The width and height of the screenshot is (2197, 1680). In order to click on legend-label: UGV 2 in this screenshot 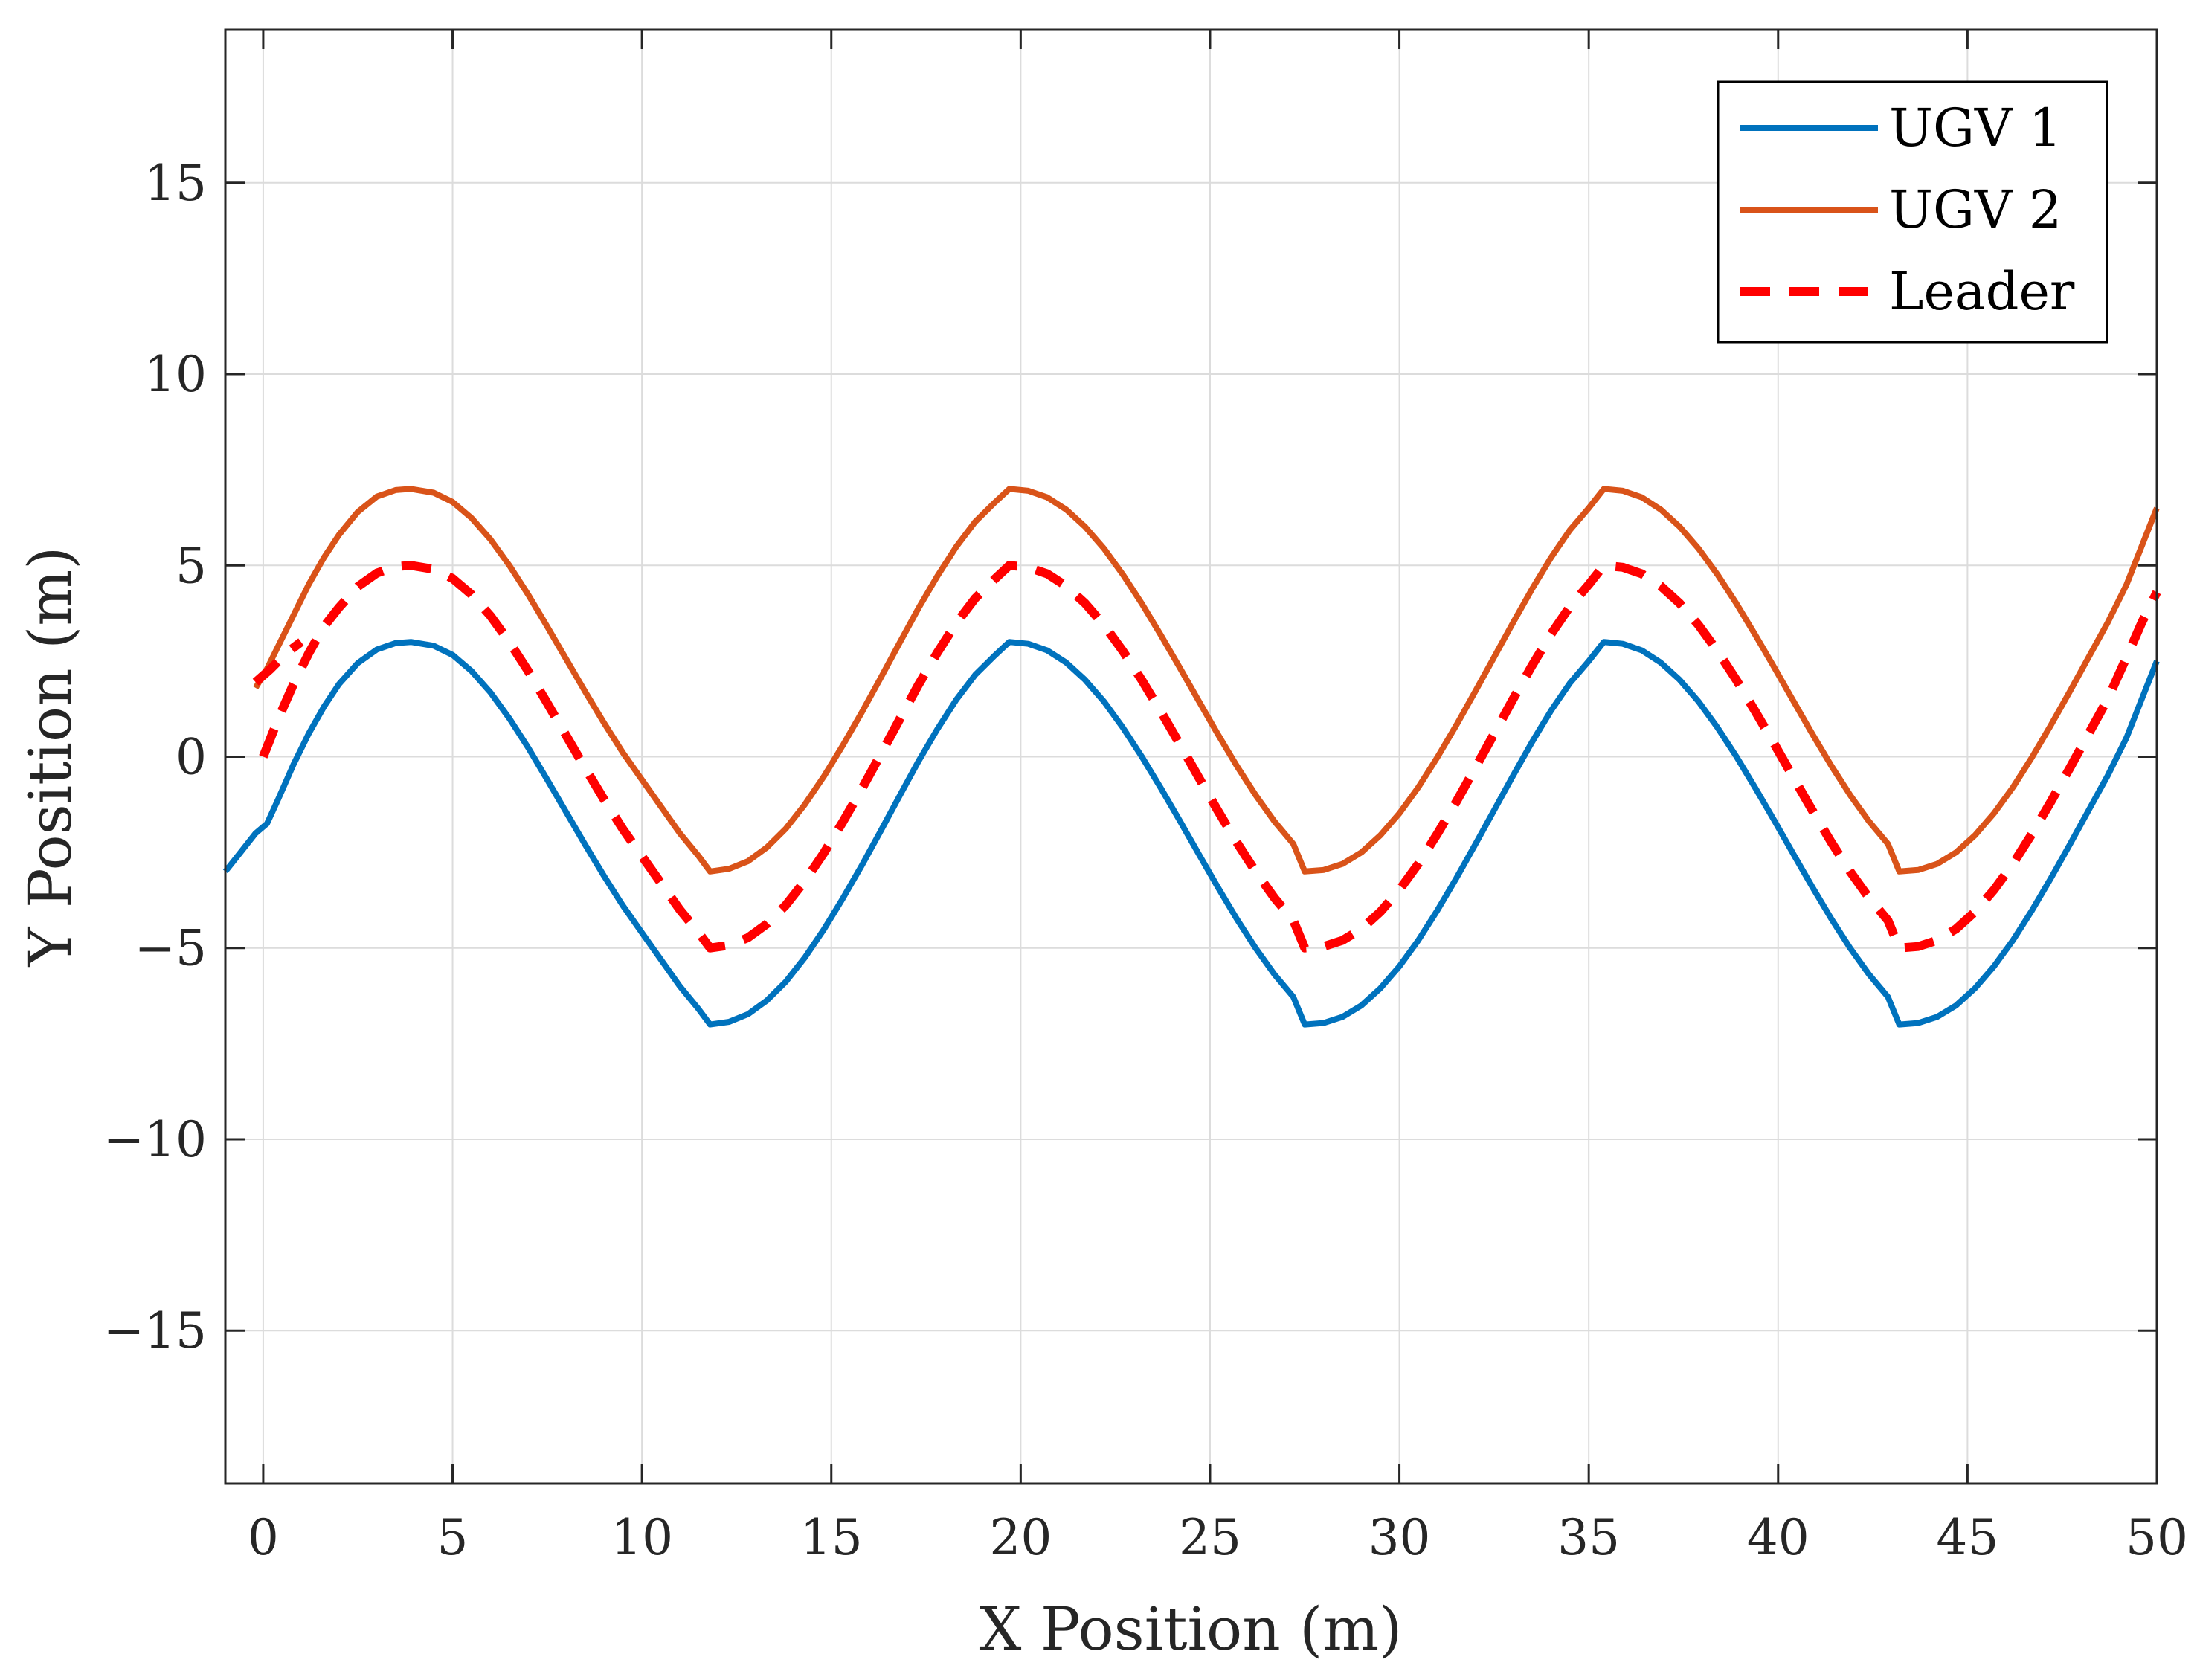, I will do `click(1975, 209)`.